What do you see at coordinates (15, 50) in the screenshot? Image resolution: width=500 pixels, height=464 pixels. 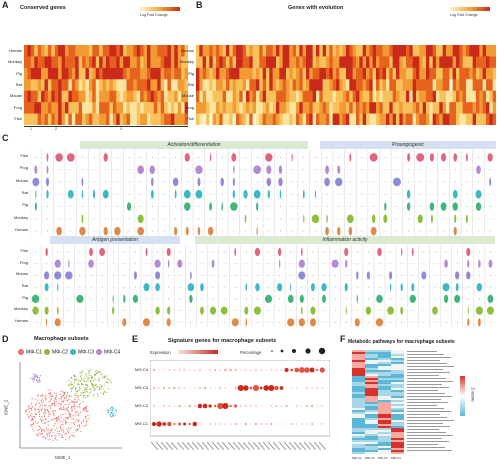 I see `heatmap-a-row-label: Human` at bounding box center [15, 50].